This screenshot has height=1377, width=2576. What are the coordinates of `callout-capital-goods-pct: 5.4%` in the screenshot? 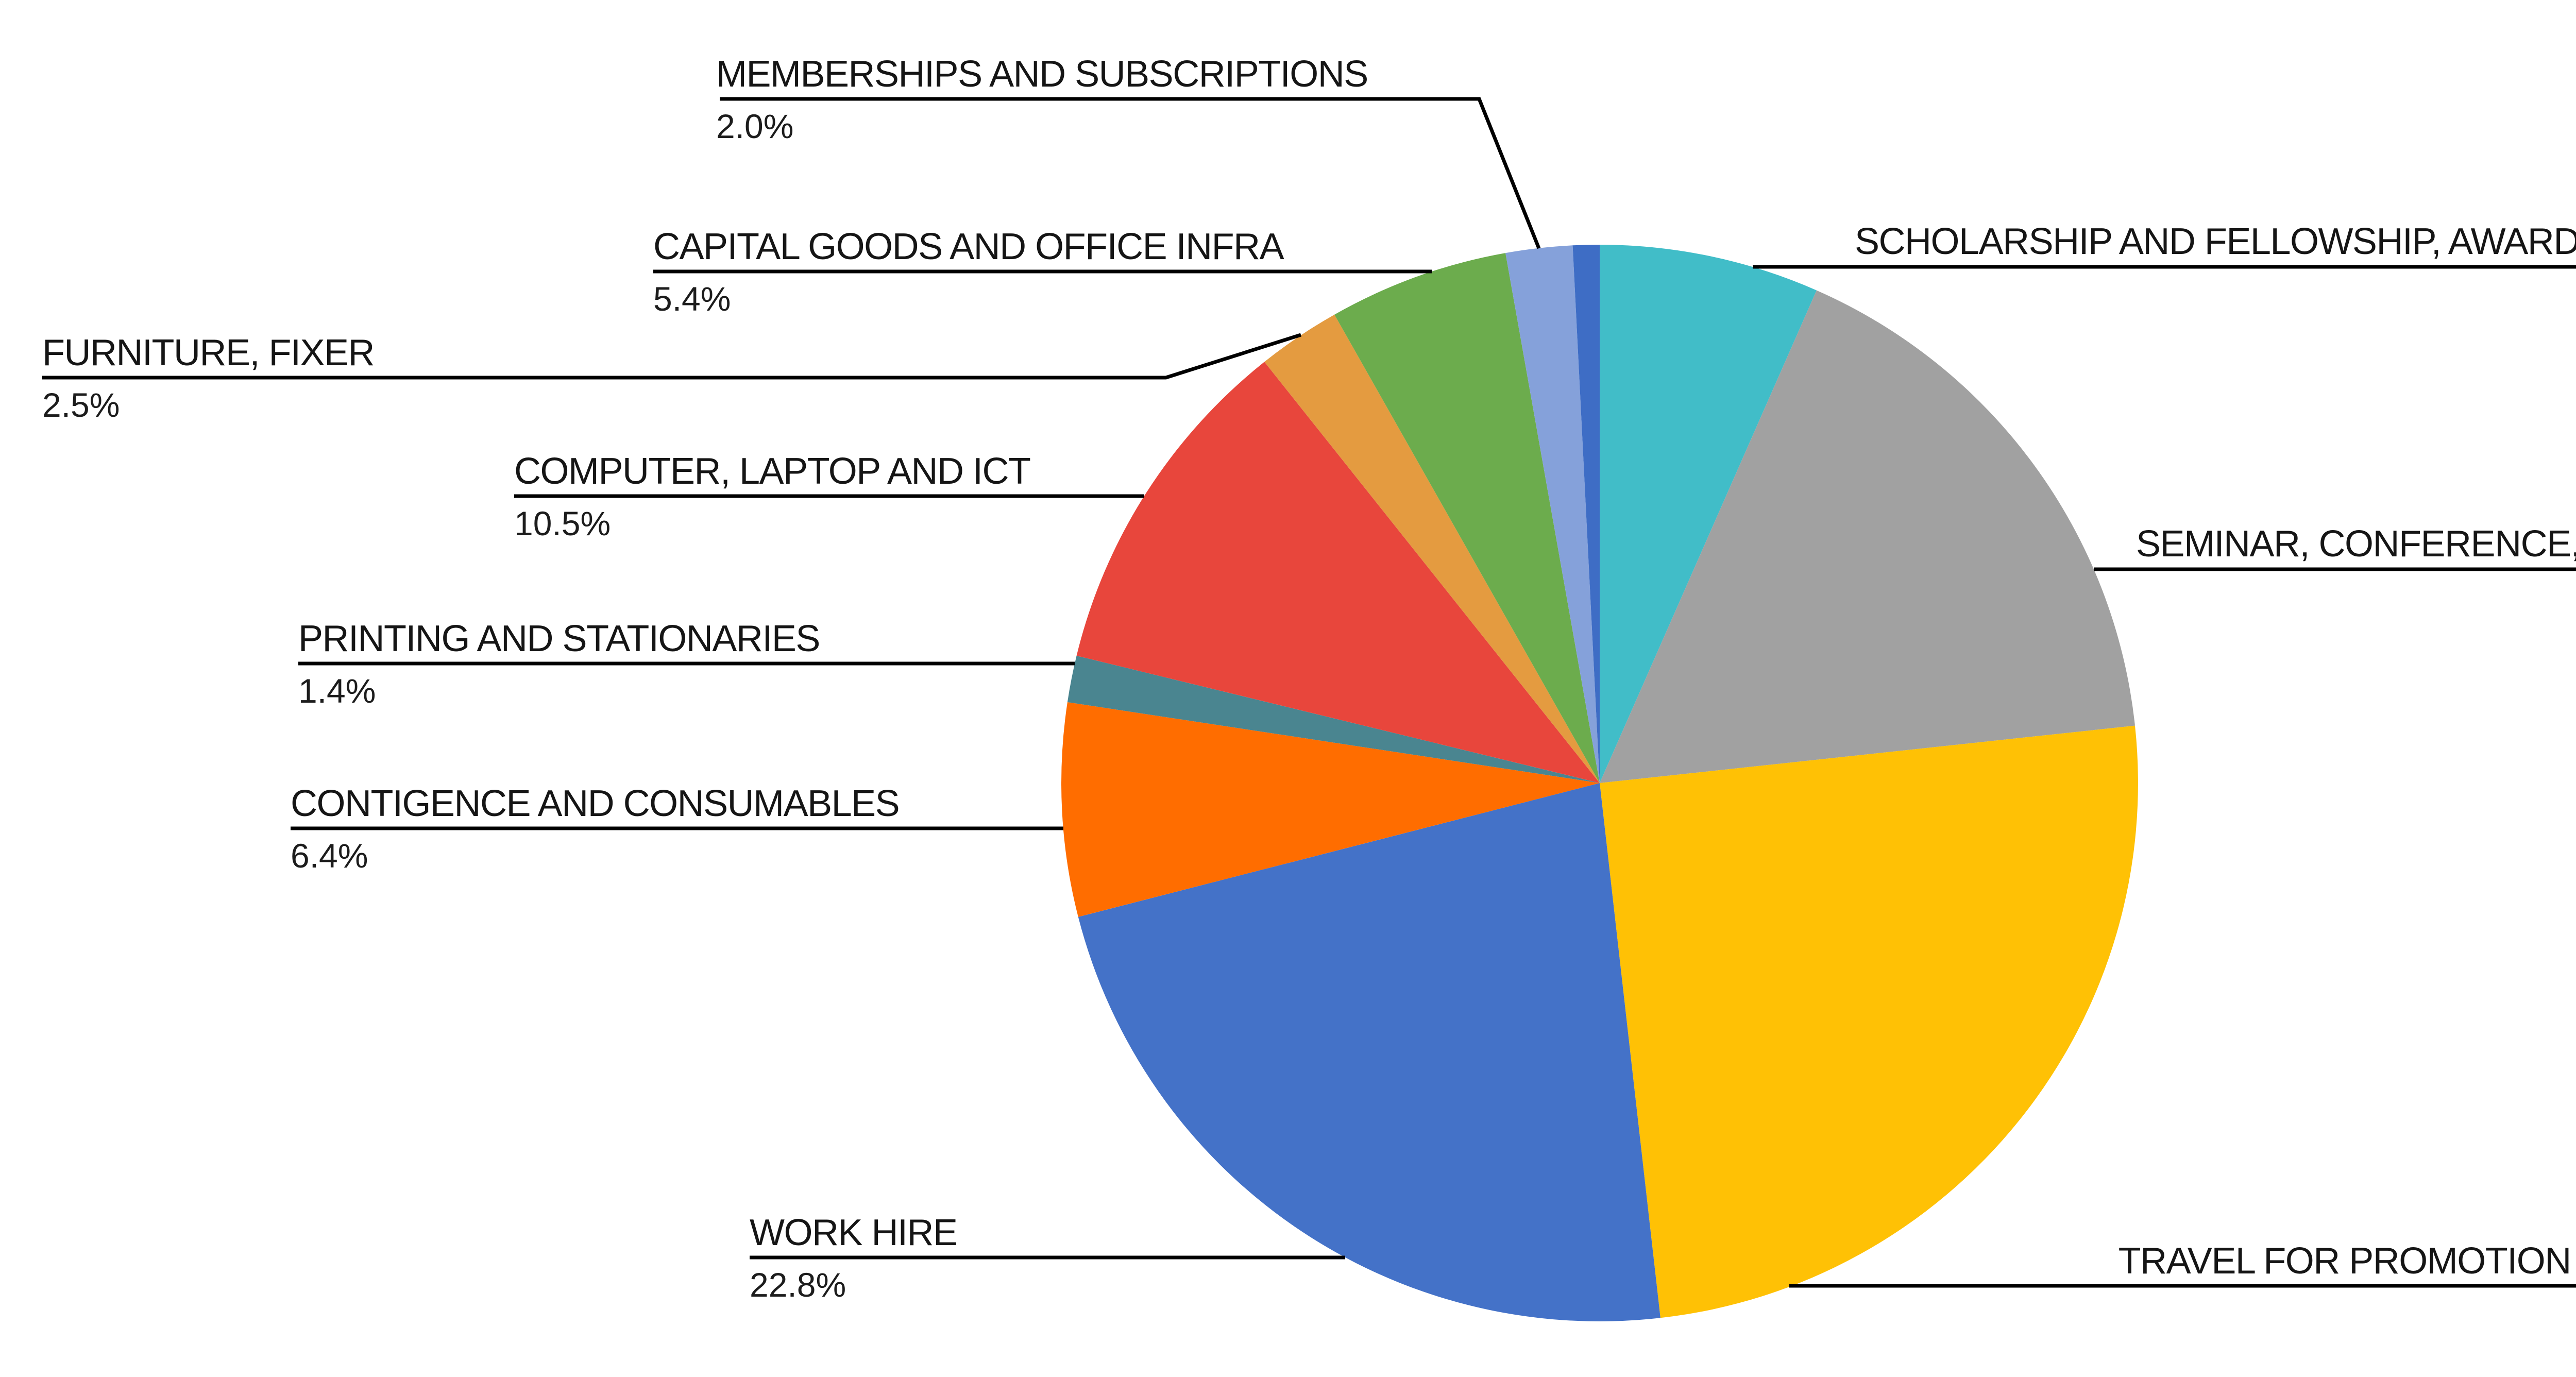 It's located at (692, 299).